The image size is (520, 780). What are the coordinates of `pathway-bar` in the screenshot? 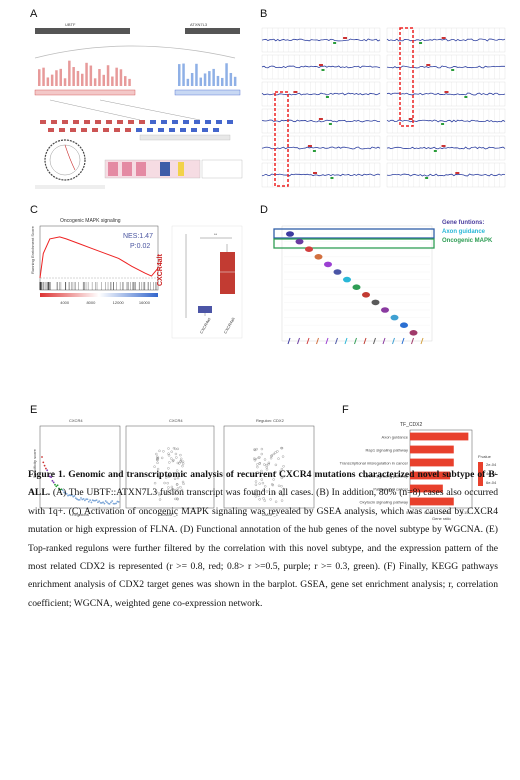 It's located at (432, 501).